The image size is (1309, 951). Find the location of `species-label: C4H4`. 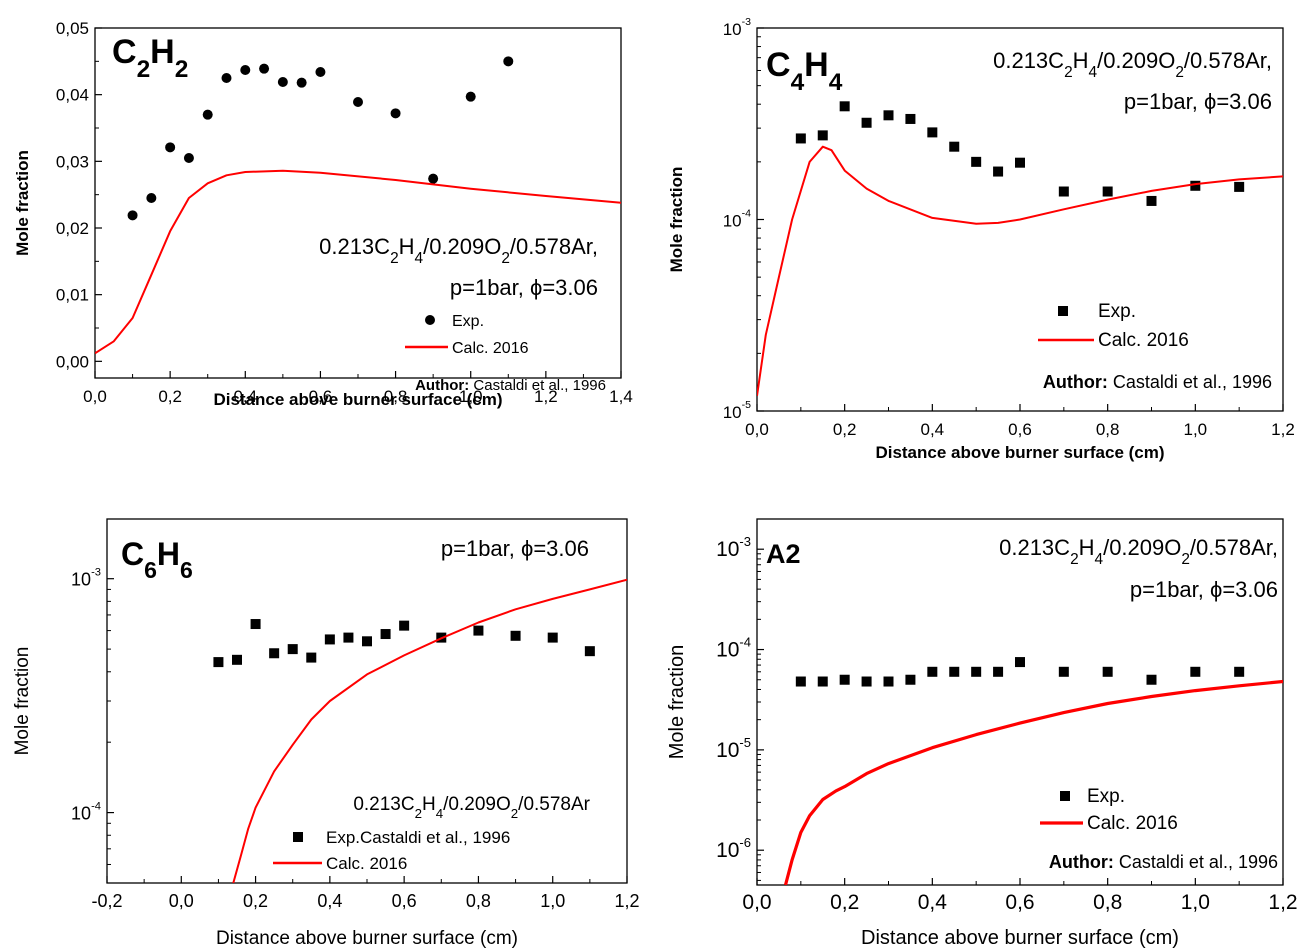

species-label: C4H4 is located at coordinates (804, 71).